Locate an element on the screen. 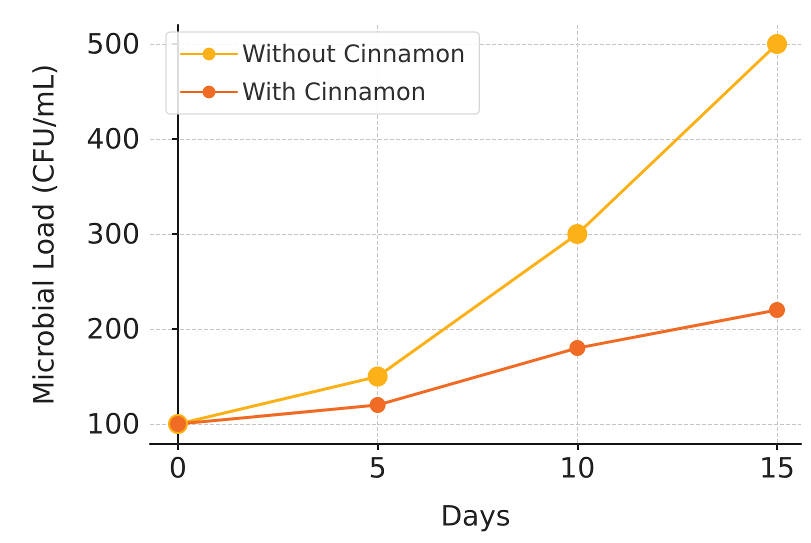 The width and height of the screenshot is (811, 543). x-tick-label: 0 is located at coordinates (178, 468).